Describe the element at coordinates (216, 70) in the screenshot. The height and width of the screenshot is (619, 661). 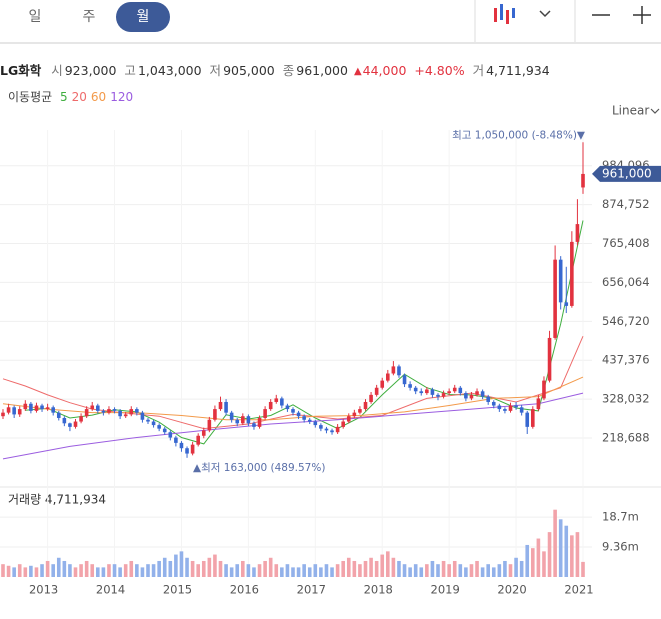
I see `label: 저` at that location.